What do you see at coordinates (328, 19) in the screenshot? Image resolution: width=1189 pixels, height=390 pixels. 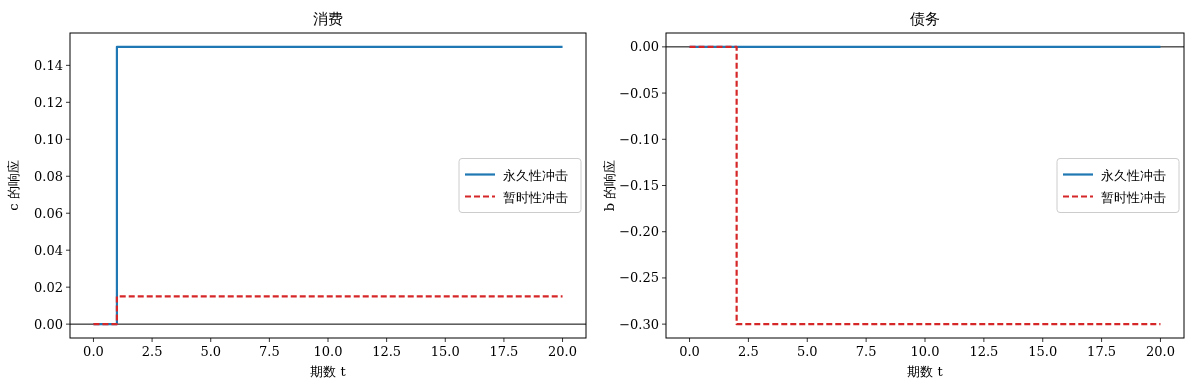 I see `chart-title: 消费` at bounding box center [328, 19].